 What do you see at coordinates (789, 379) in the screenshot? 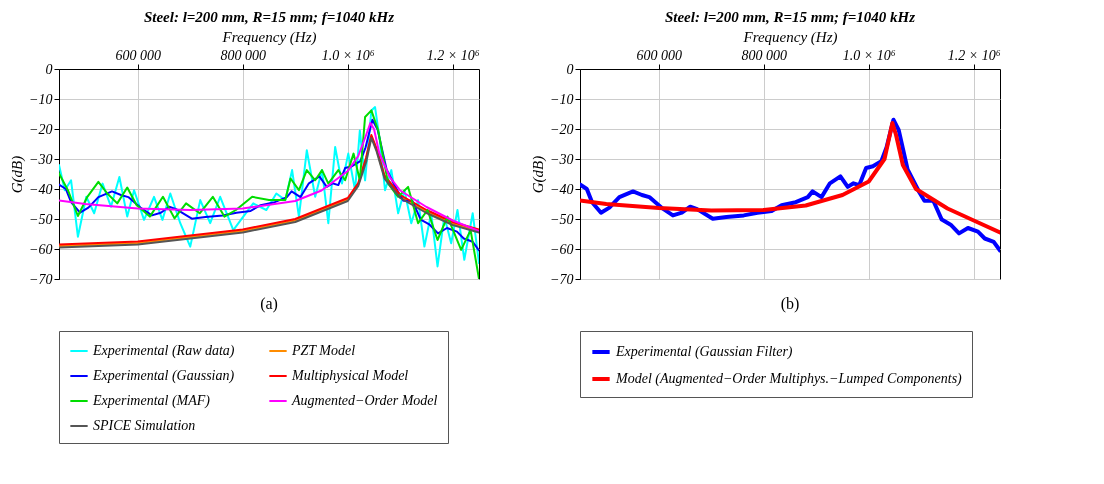
I see `legend-label: Model (Augmented−Order Multiphys.−Lumped Components)` at bounding box center [789, 379].